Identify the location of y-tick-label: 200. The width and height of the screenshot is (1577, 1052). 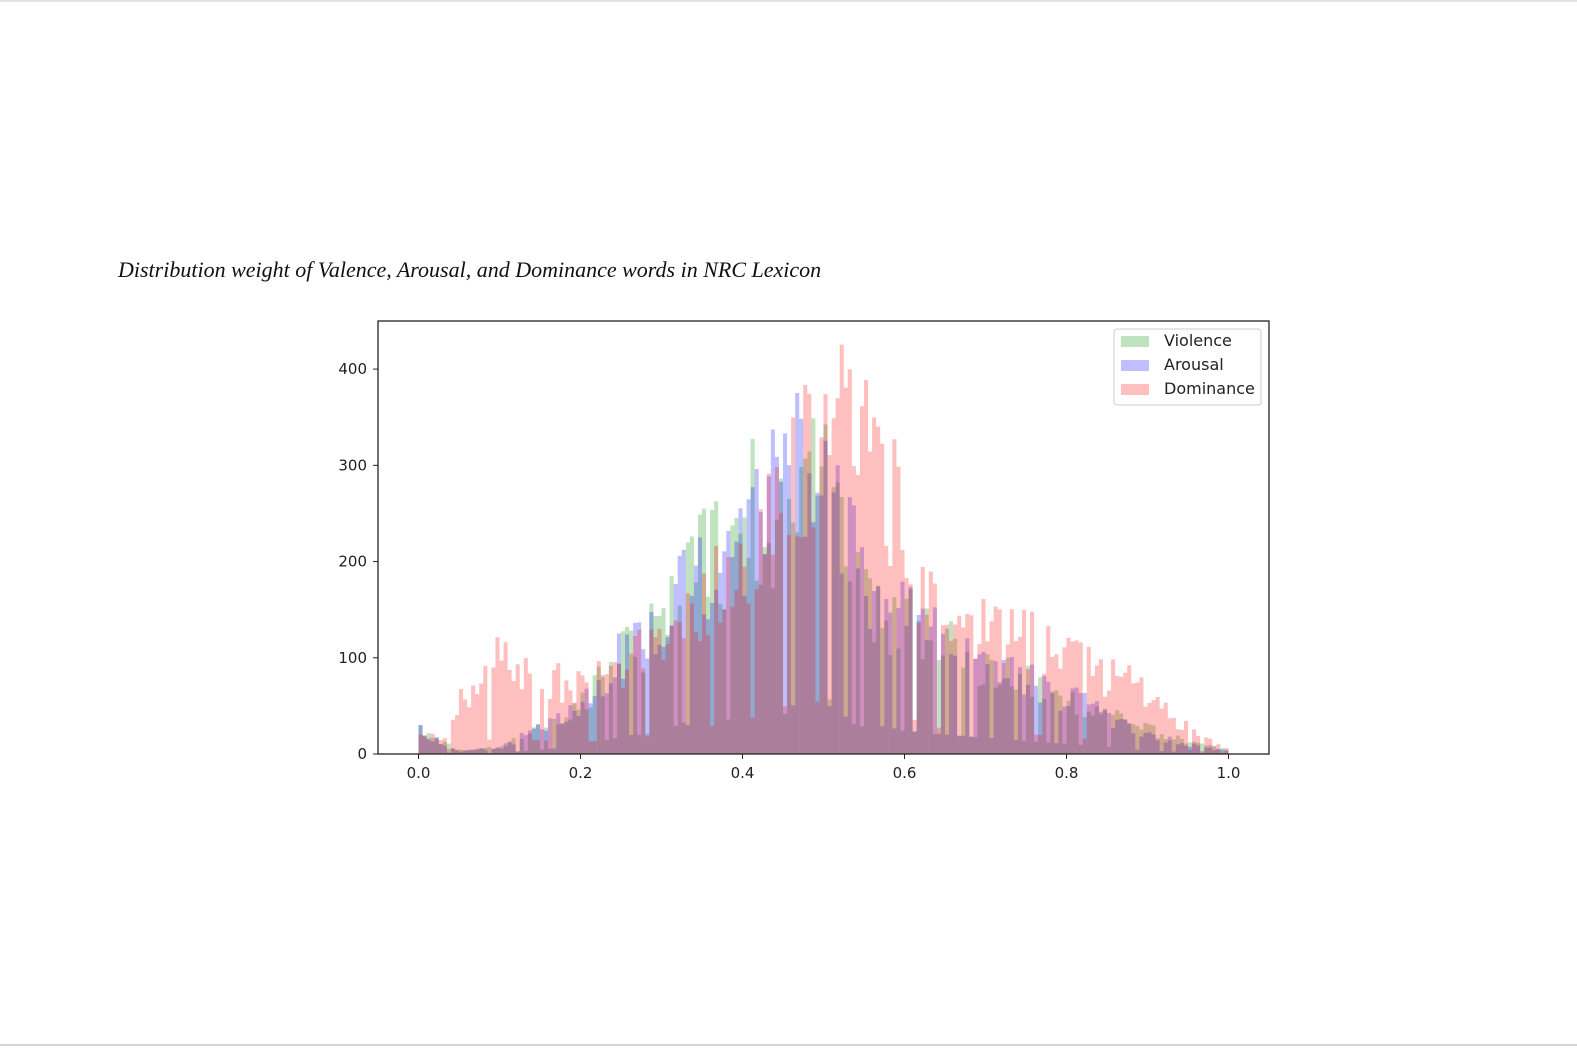
(352, 562).